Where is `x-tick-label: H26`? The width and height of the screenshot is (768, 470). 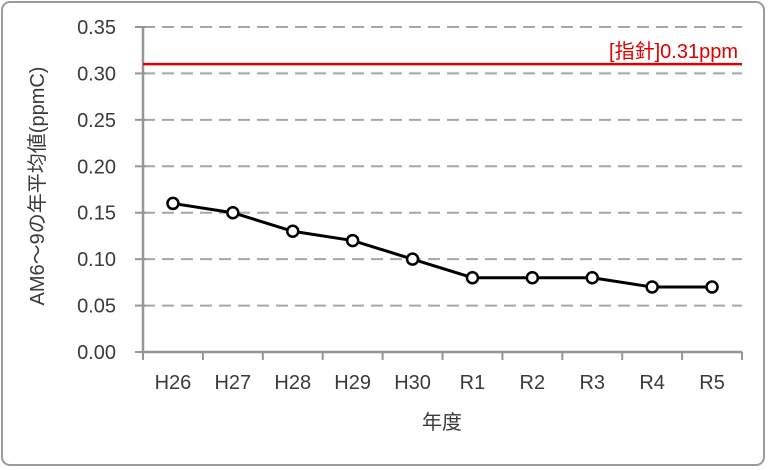 x-tick-label: H26 is located at coordinates (173, 383).